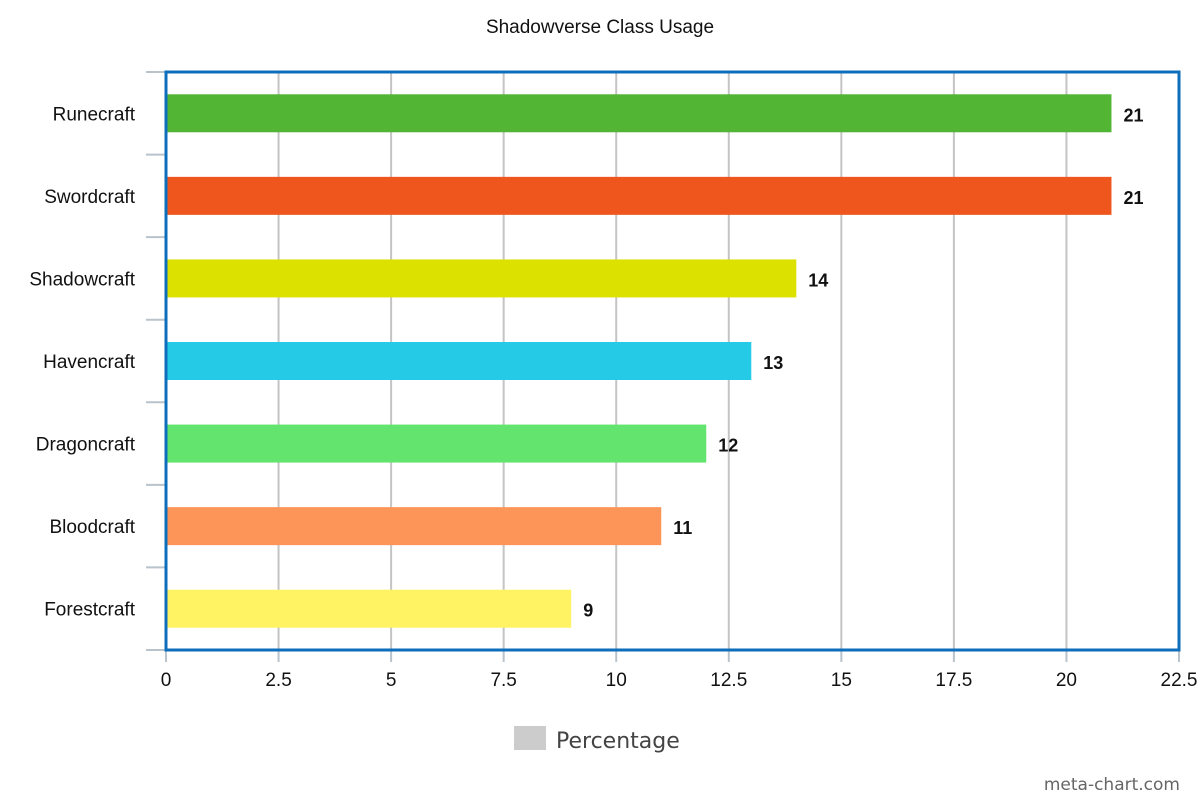 This screenshot has height=800, width=1200. Describe the element at coordinates (92, 527) in the screenshot. I see `category-label: Bloodcraft` at that location.